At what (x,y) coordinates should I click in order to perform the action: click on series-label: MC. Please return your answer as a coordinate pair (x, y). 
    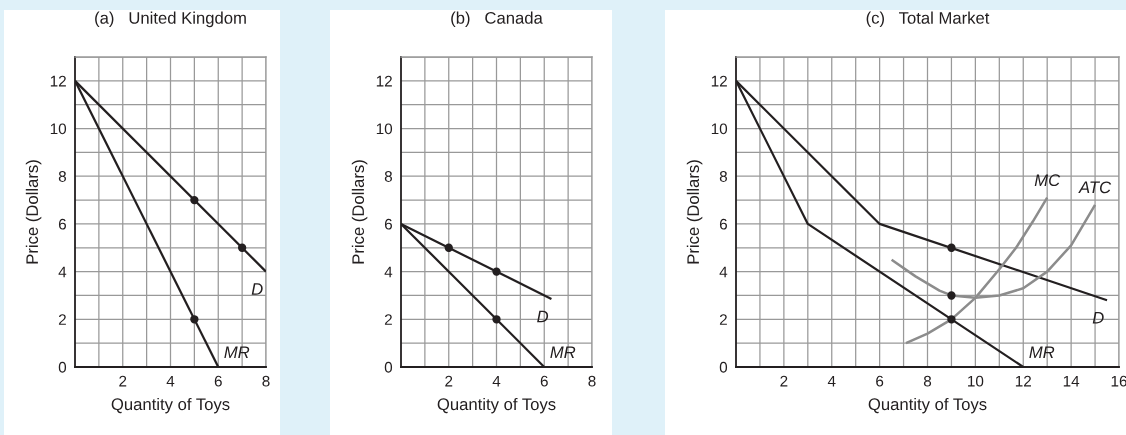
    Looking at the image, I should click on (1047, 180).